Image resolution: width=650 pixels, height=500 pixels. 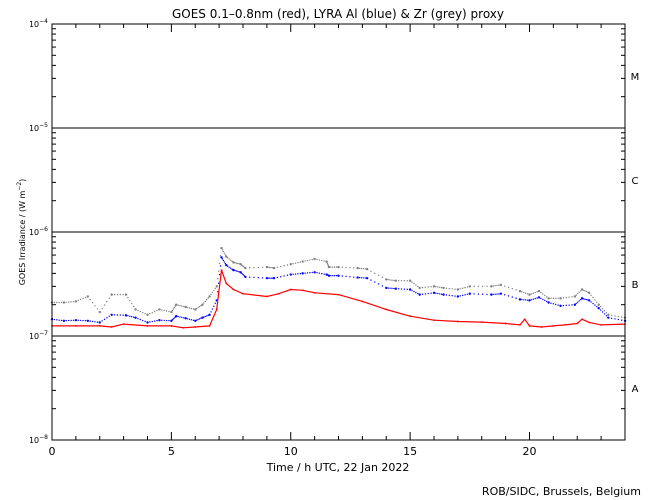 I want to click on x-axis-label: Time / h UTC, 22 Jan 2022, so click(x=338, y=467).